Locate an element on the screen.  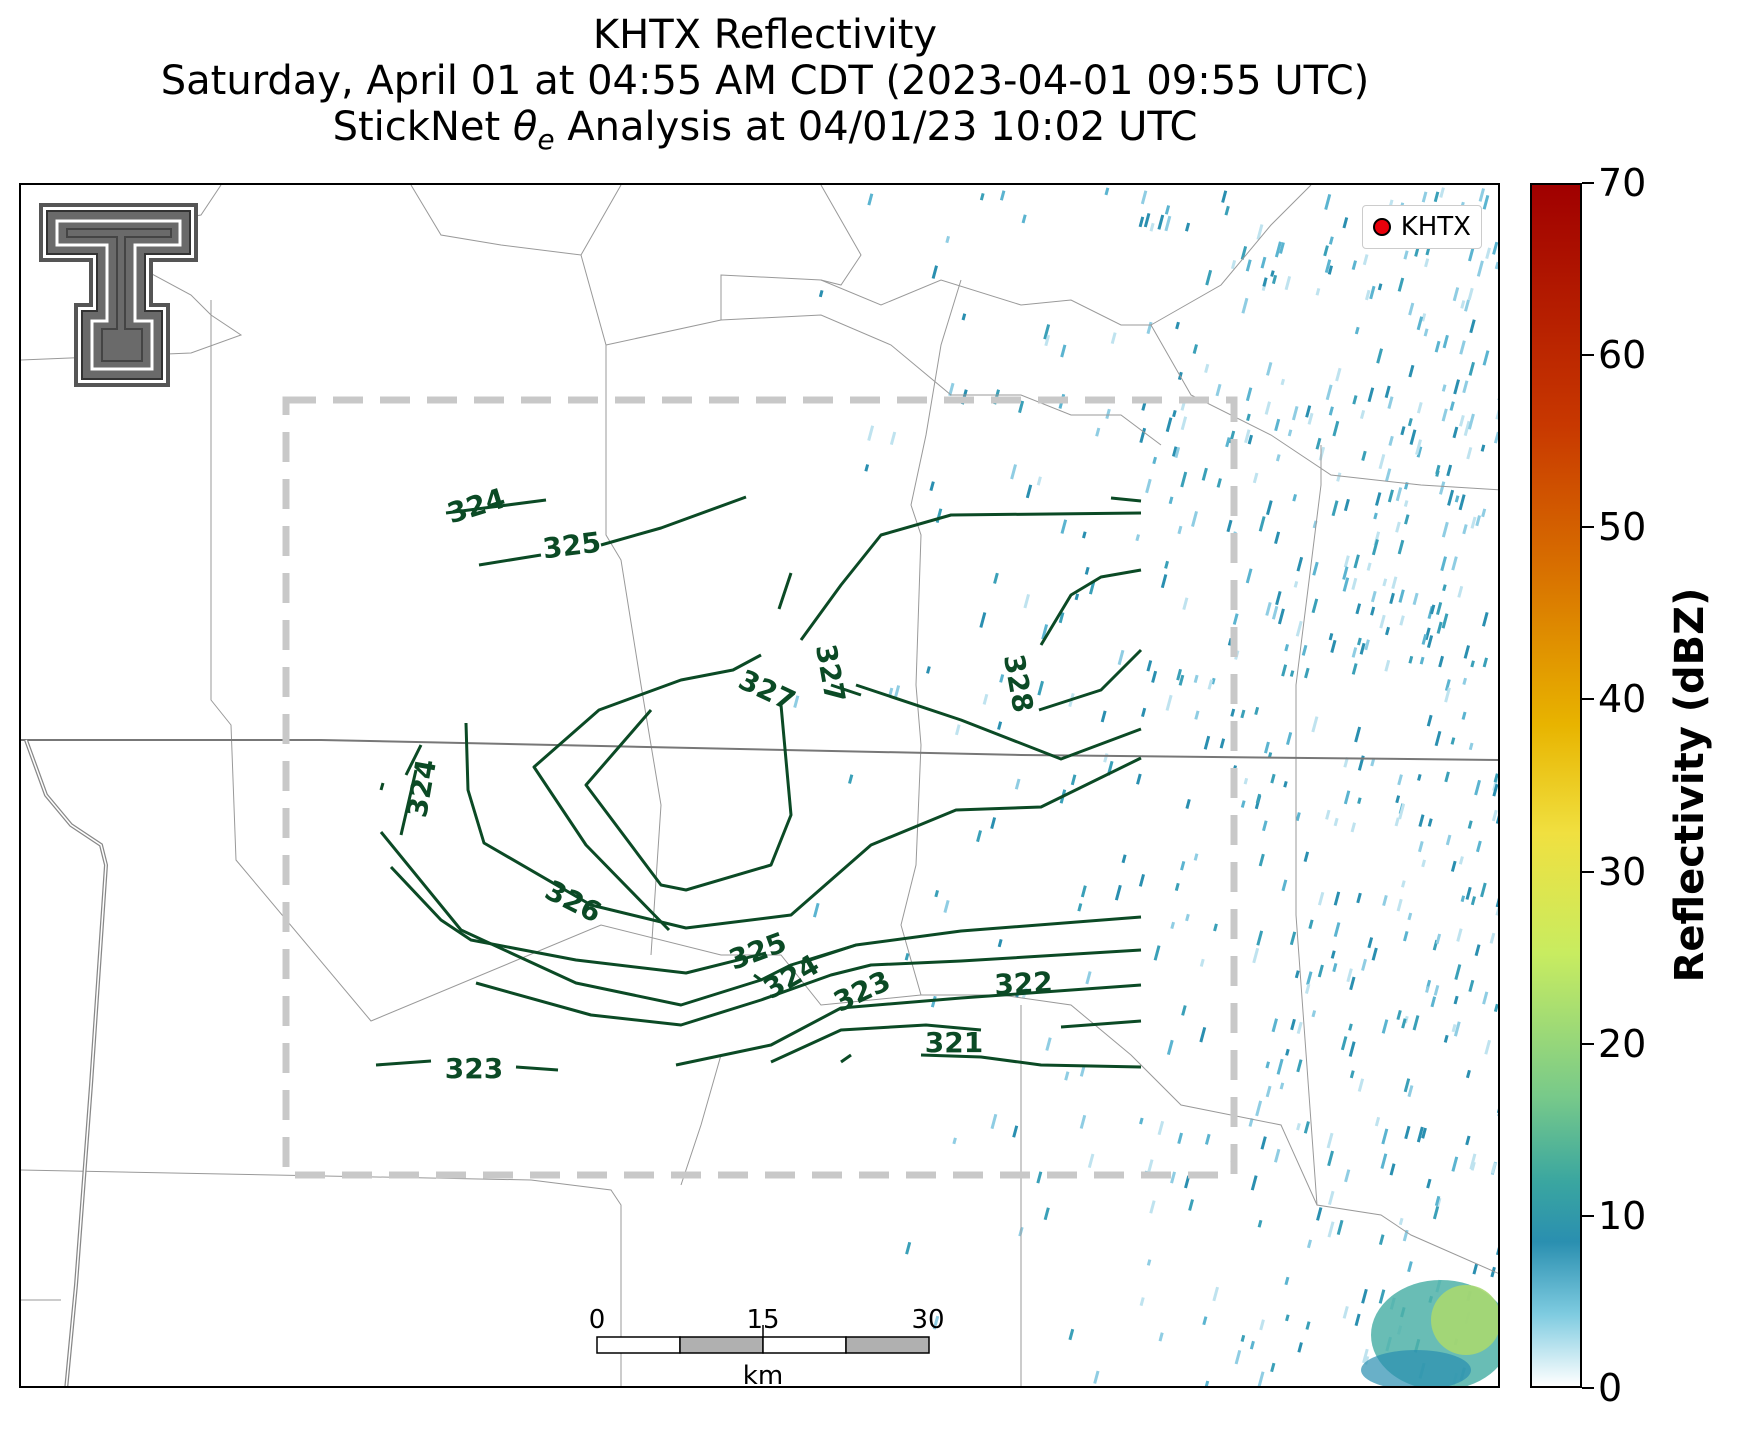
colorbar-tick-label: 30 is located at coordinates (1622, 871).